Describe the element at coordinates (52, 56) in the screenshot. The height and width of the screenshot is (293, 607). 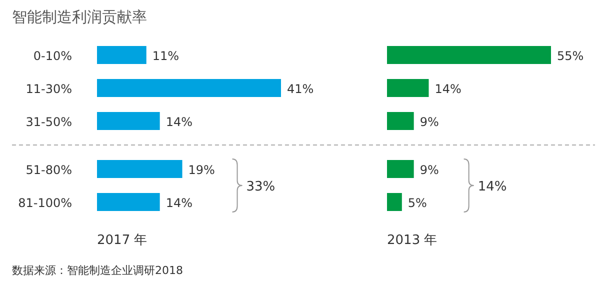
I see `y-tick-label: 0-10%` at that location.